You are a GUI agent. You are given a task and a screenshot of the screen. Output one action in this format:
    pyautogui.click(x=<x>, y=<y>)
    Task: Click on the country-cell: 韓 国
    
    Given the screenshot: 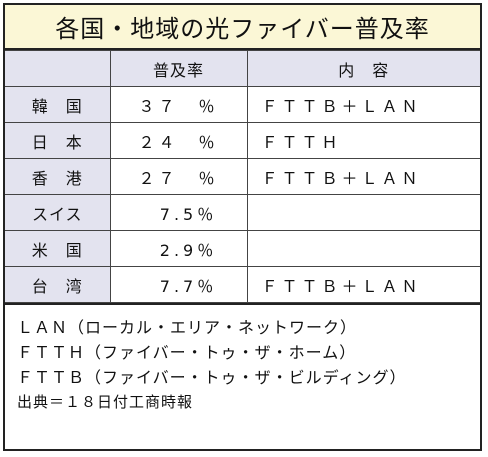 What is the action you would take?
    pyautogui.click(x=58, y=104)
    